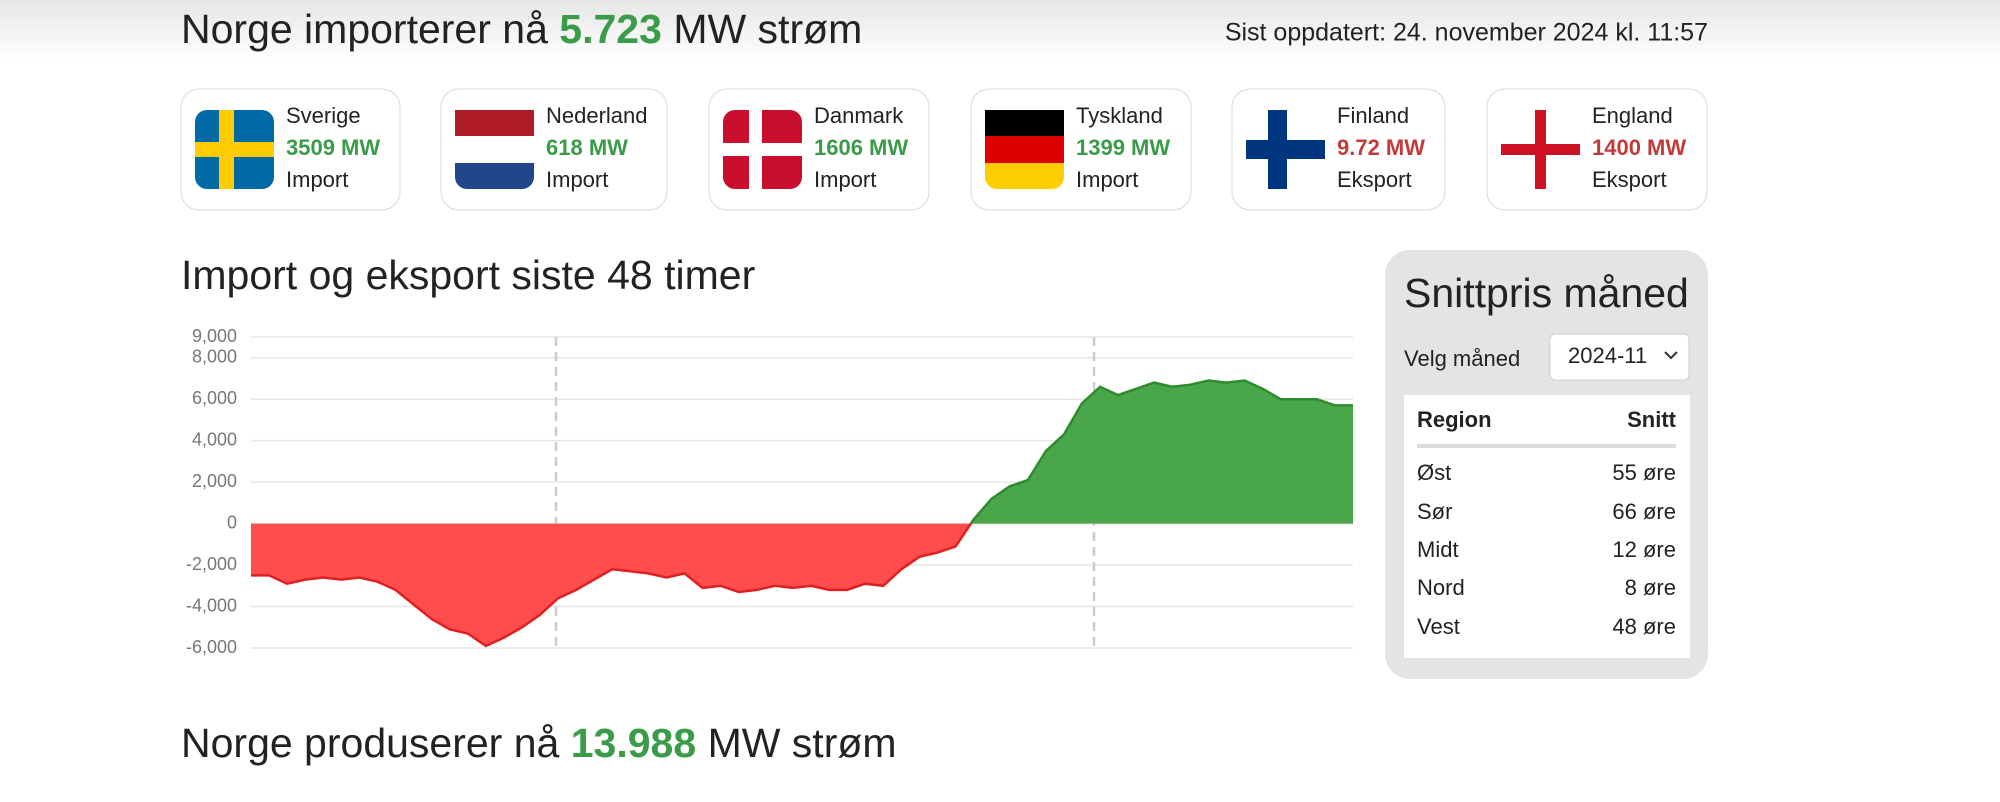 This screenshot has height=802, width=2000. What do you see at coordinates (1438, 549) in the screenshot?
I see `region: Midt` at bounding box center [1438, 549].